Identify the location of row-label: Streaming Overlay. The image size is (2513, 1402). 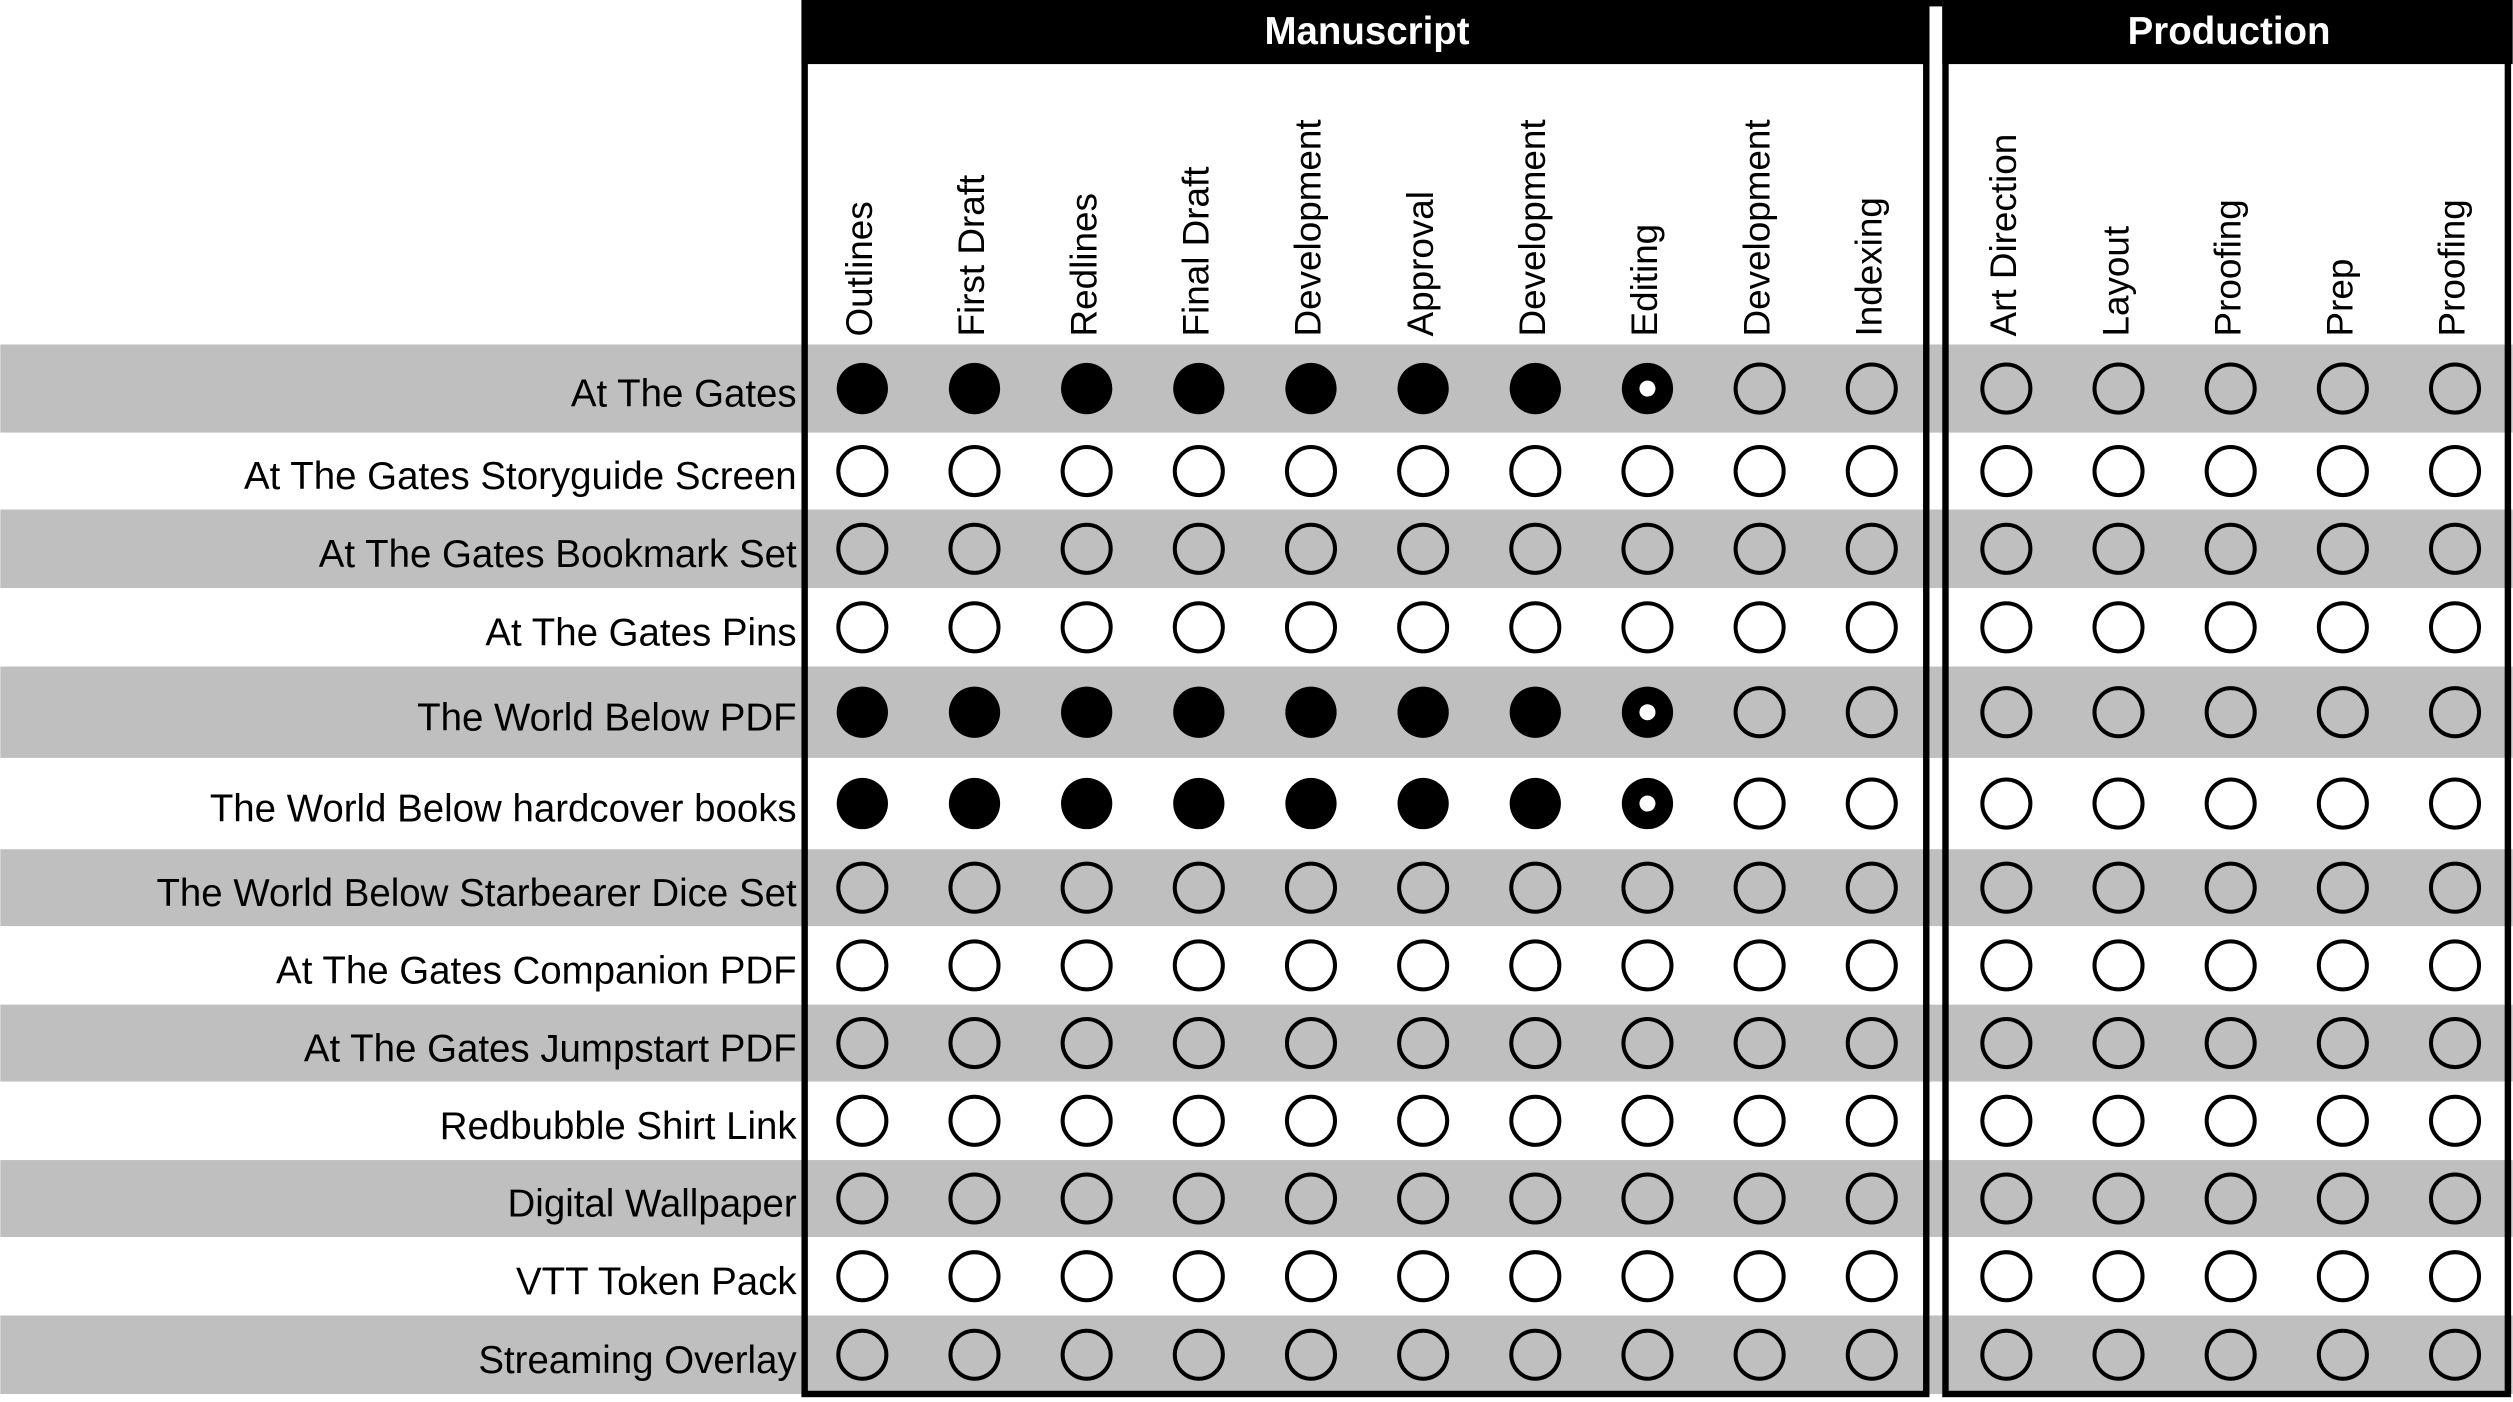
(637, 1360).